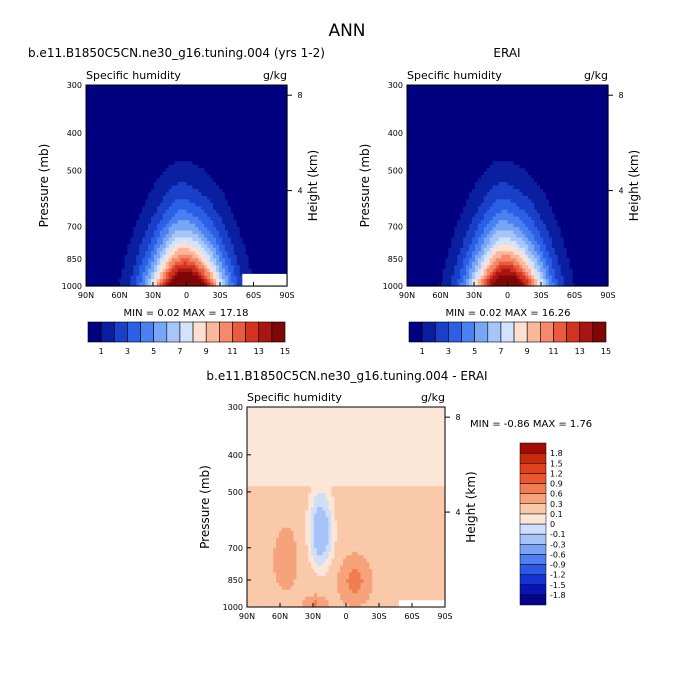 The image size is (695, 693). I want to click on colorbar-label: 15, so click(606, 351).